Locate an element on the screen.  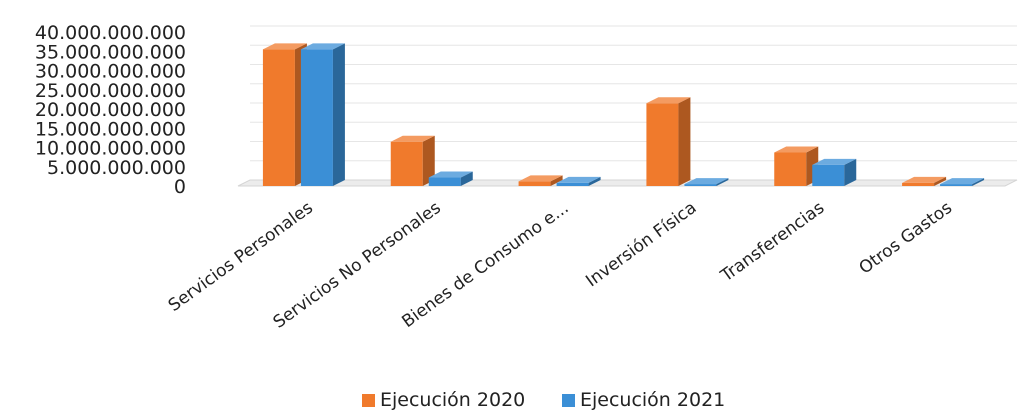
y-tick-label: 35.000.000.000 is located at coordinates (110, 52).